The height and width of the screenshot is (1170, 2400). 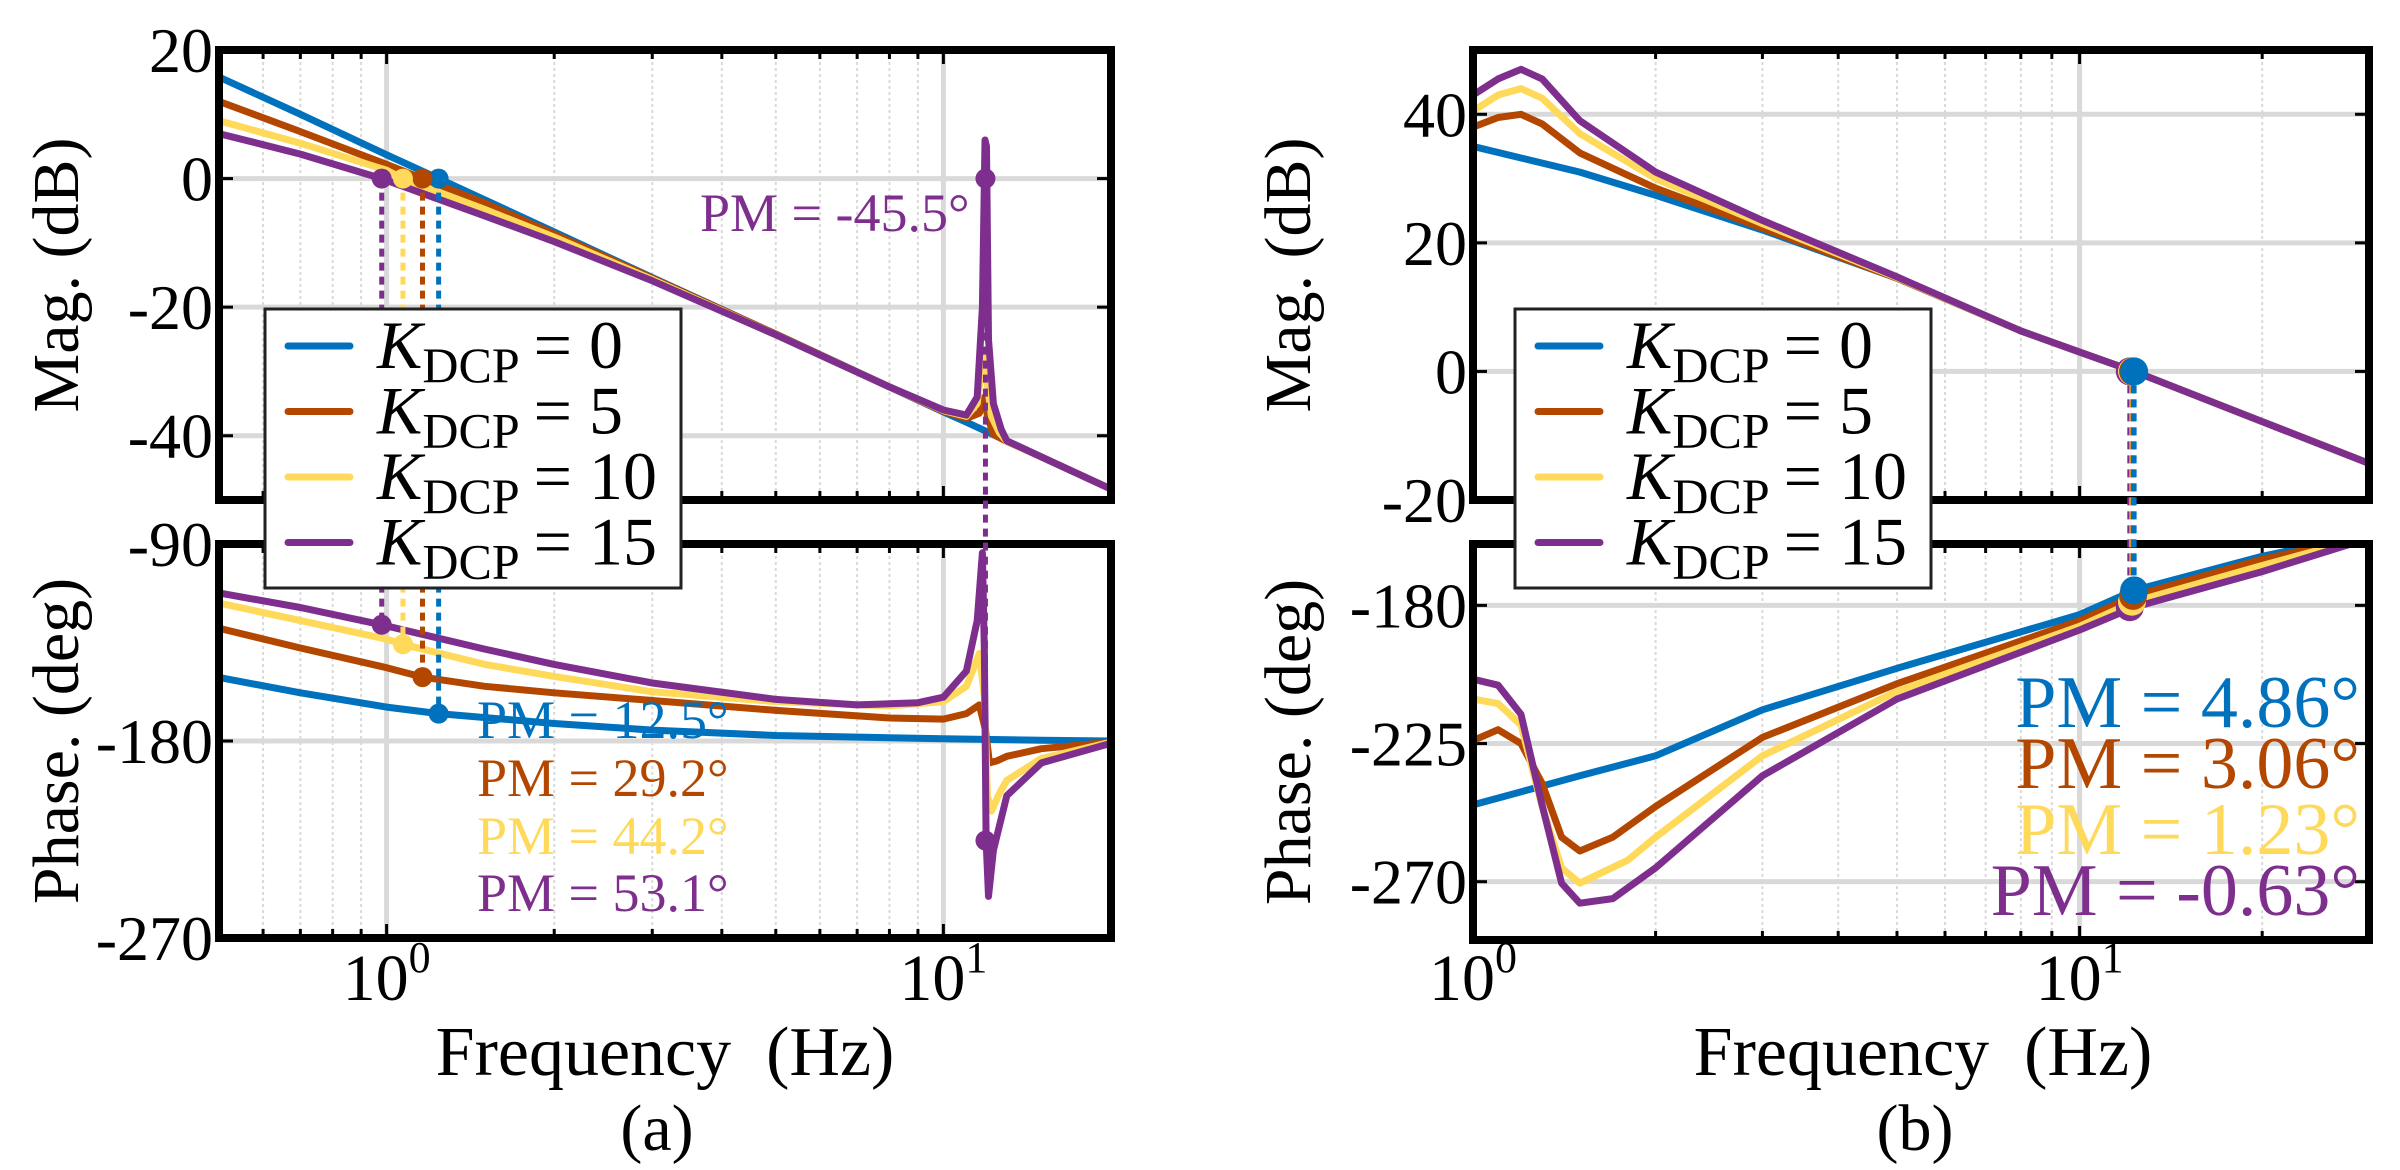 I want to click on y-tick-label: -90, so click(x=170, y=544).